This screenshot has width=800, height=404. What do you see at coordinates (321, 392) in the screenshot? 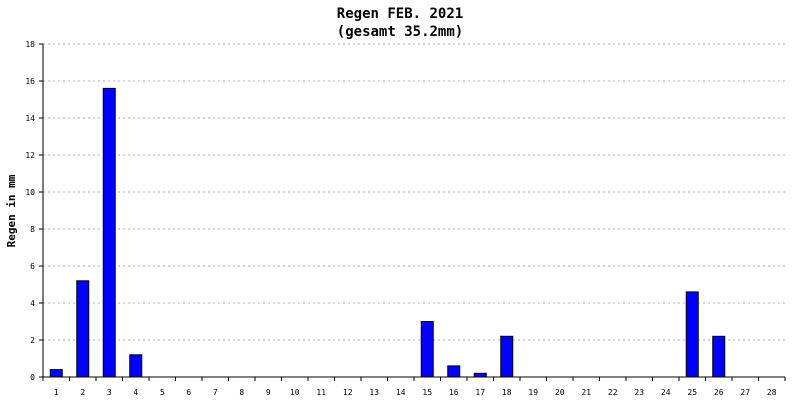
I see `x-tick-label-11: 11` at bounding box center [321, 392].